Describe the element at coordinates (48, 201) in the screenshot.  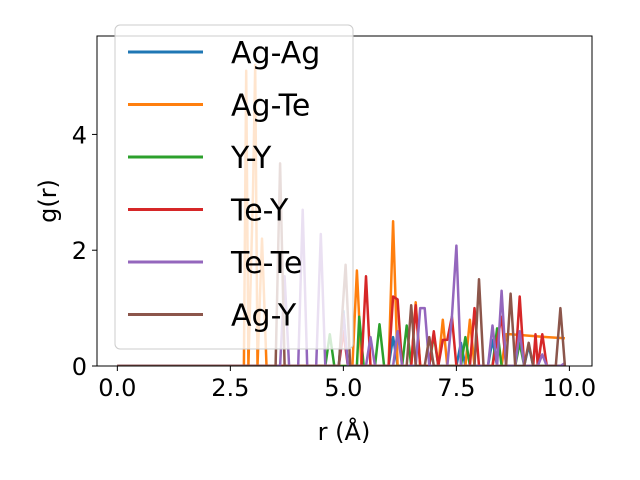
I see `y-axis-label: g(r)` at that location.